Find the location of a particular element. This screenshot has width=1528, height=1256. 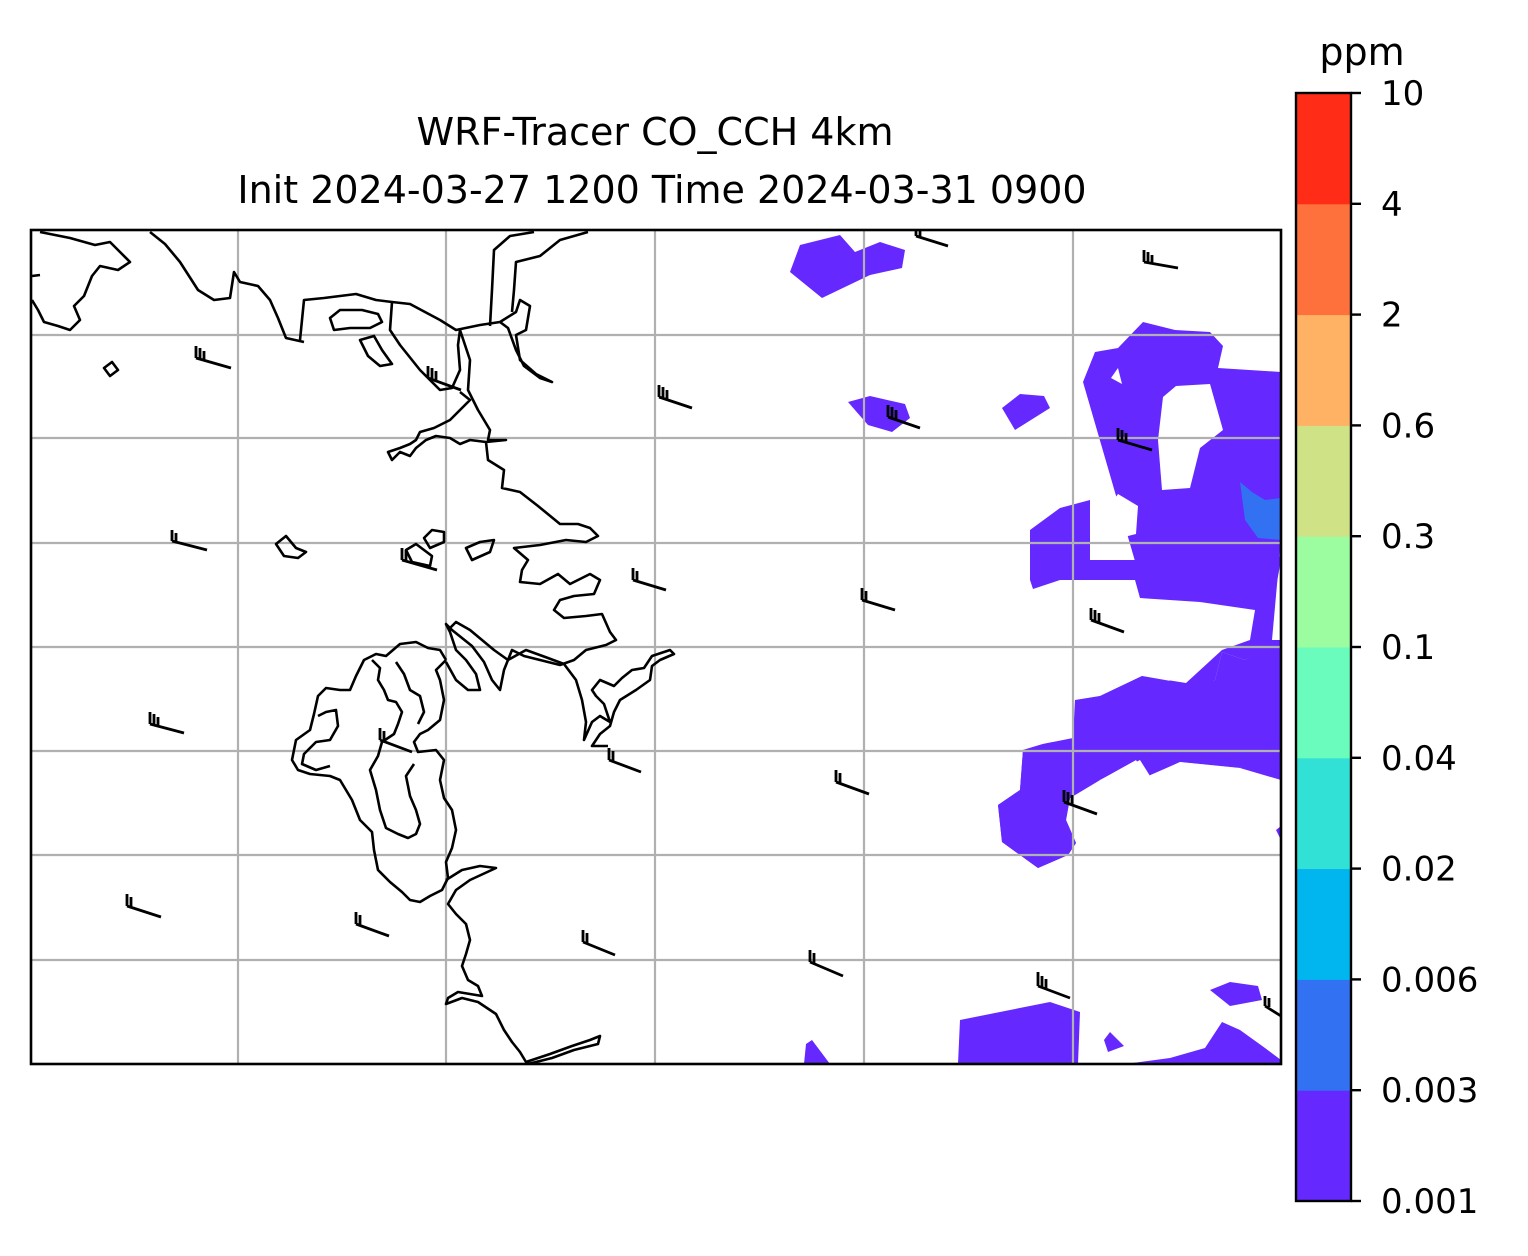

plume-top is located at coordinates (847, 266).